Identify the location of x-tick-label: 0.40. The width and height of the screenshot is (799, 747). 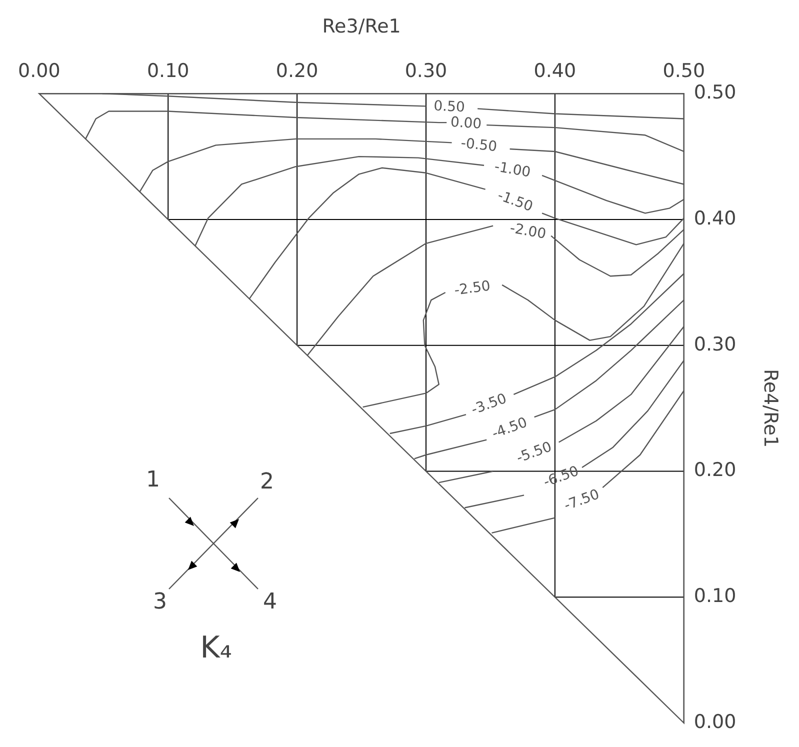
(555, 71).